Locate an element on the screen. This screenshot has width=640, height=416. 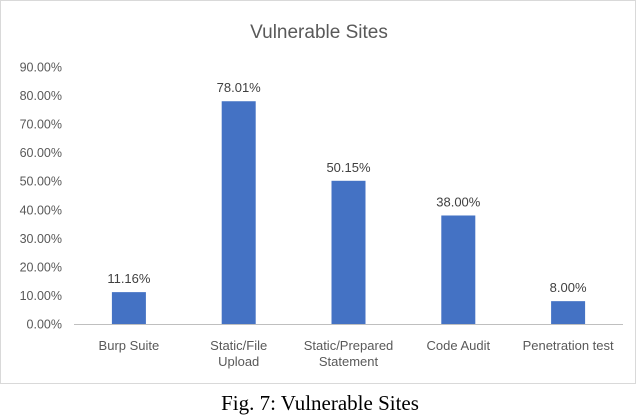
data-label: 11.16% is located at coordinates (129, 278).